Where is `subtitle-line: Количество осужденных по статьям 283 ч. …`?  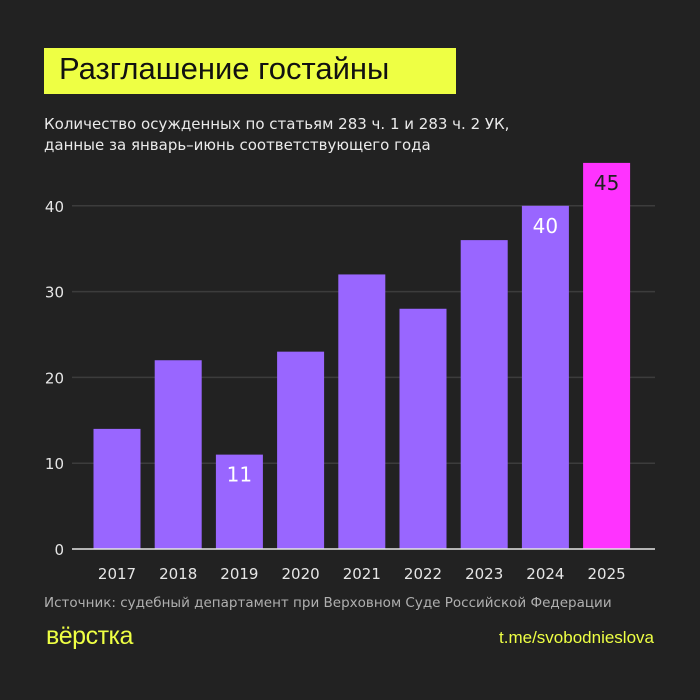 subtitle-line: Количество осужденных по статьям 283 ч. … is located at coordinates (277, 124).